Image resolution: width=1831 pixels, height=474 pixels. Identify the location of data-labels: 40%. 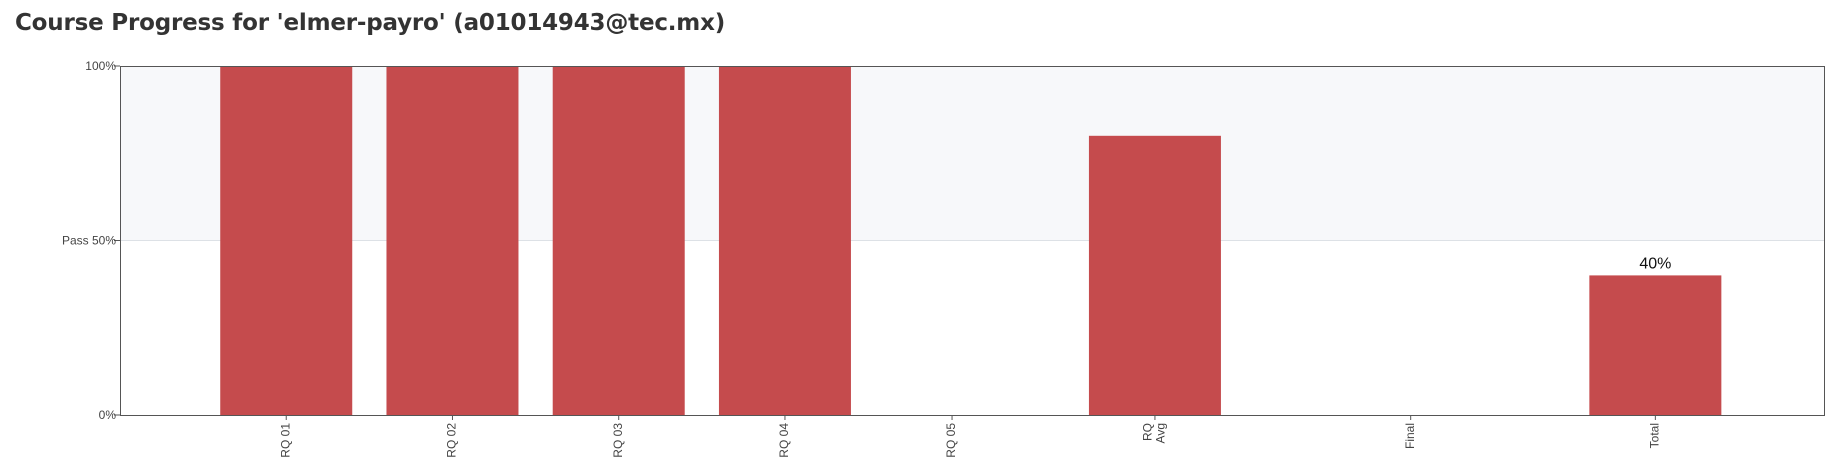
(1655, 263).